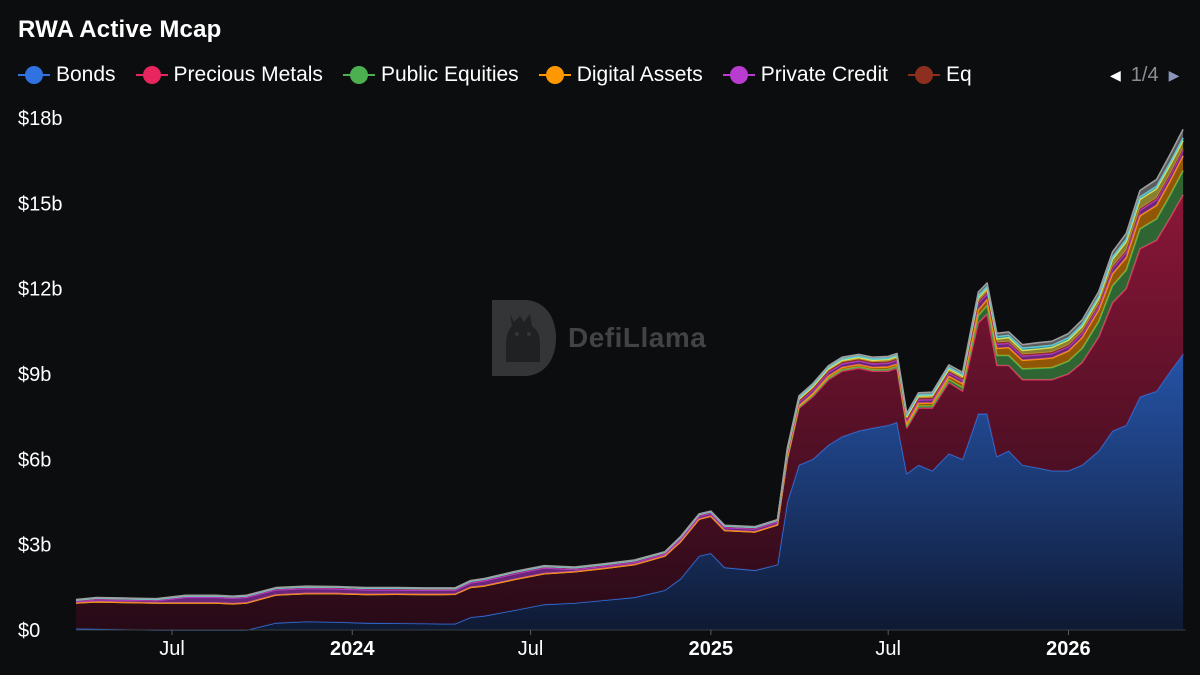  I want to click on legend-item-private-credit: Private Credit, so click(805, 75).